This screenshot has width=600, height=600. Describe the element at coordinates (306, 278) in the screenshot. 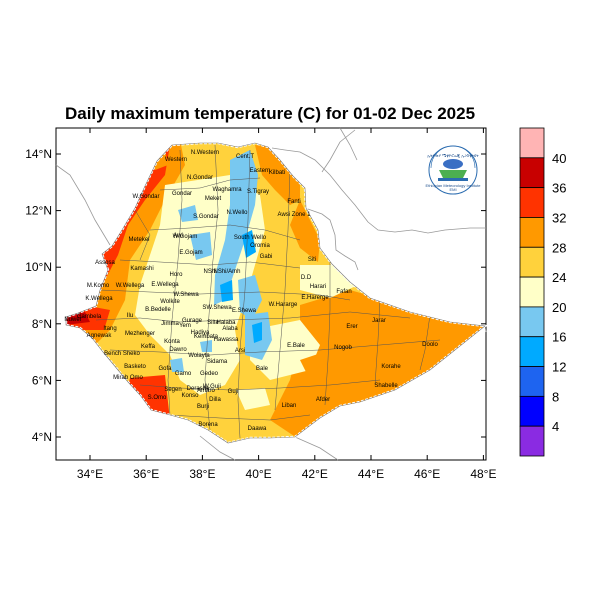

I see `region-label: D.D` at that location.